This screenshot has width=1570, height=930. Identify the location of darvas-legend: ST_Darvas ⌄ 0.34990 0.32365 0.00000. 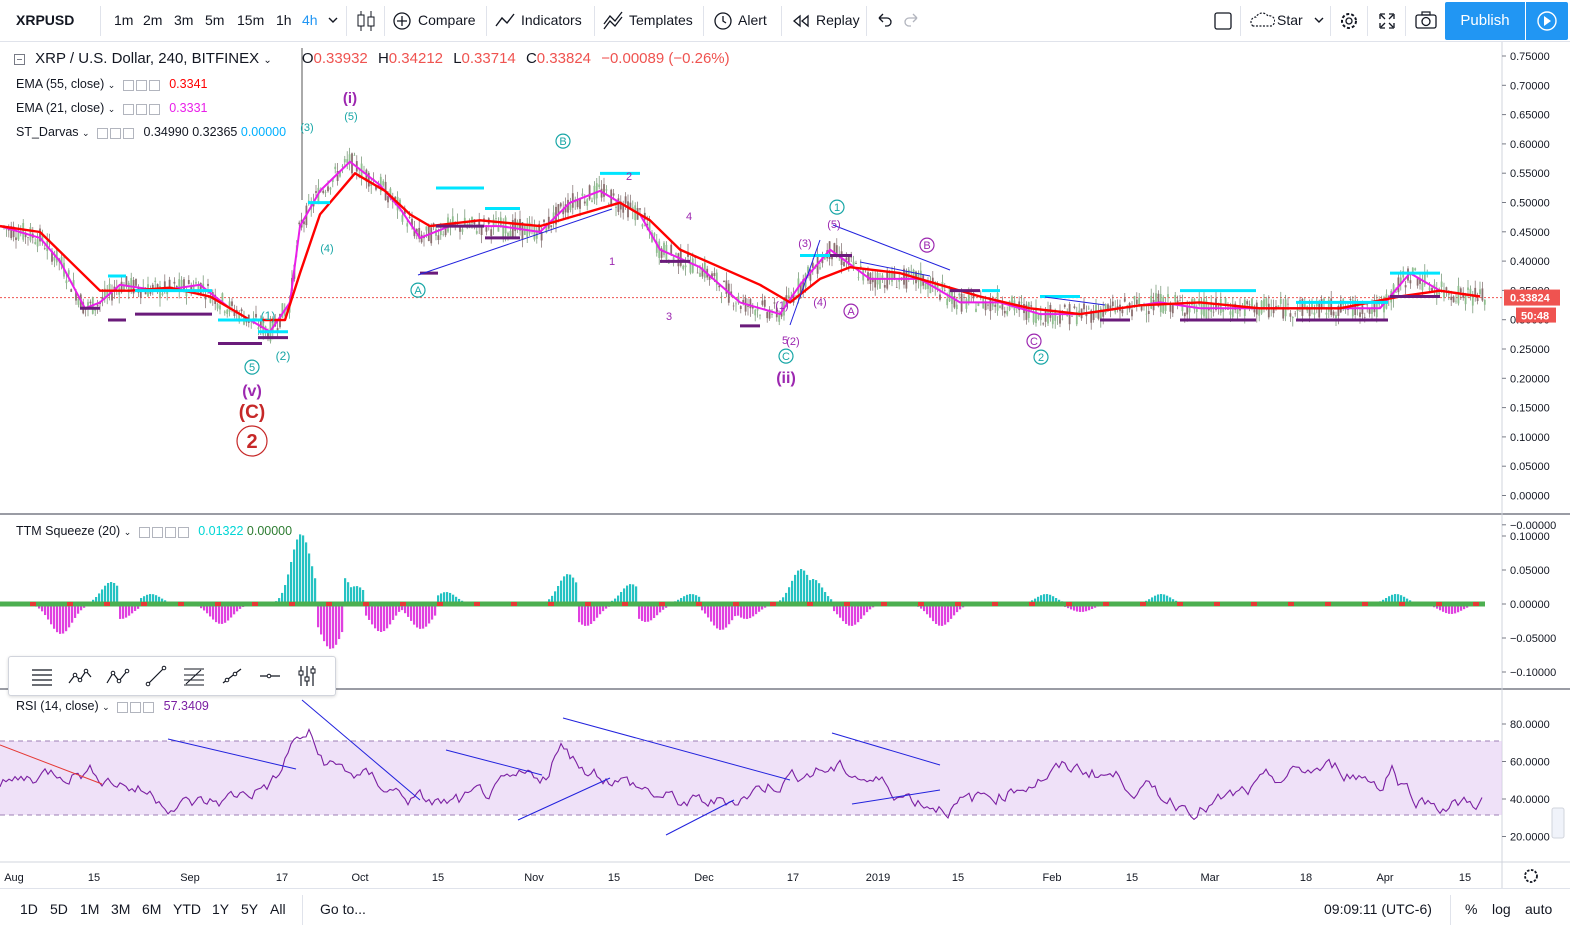
(151, 132).